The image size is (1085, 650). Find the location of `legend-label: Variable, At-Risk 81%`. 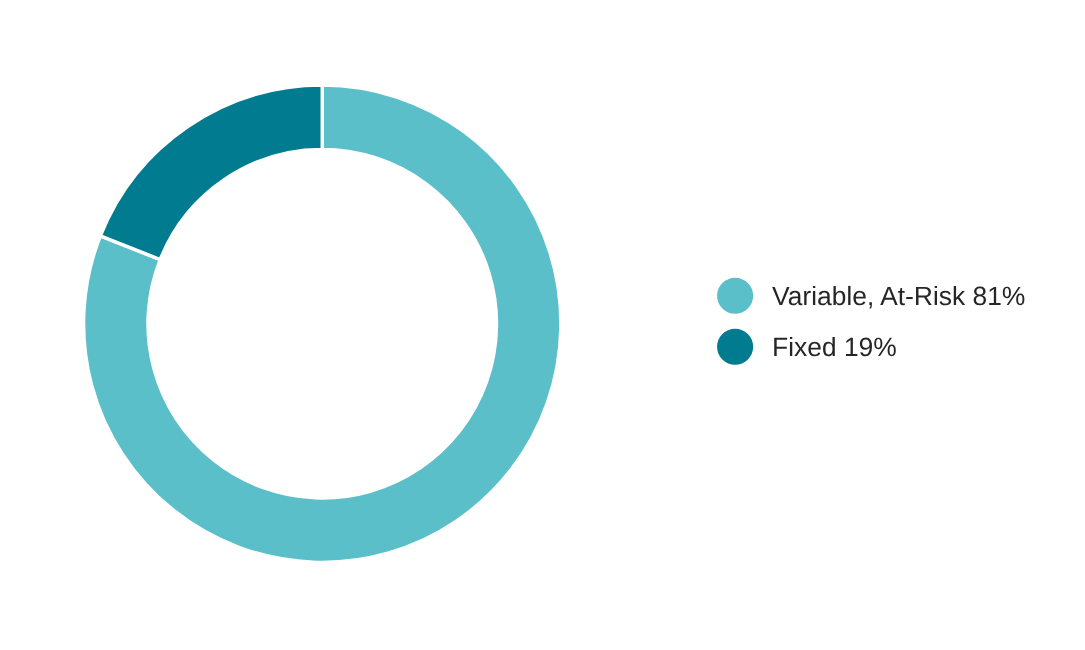

legend-label: Variable, At-Risk 81% is located at coordinates (898, 297).